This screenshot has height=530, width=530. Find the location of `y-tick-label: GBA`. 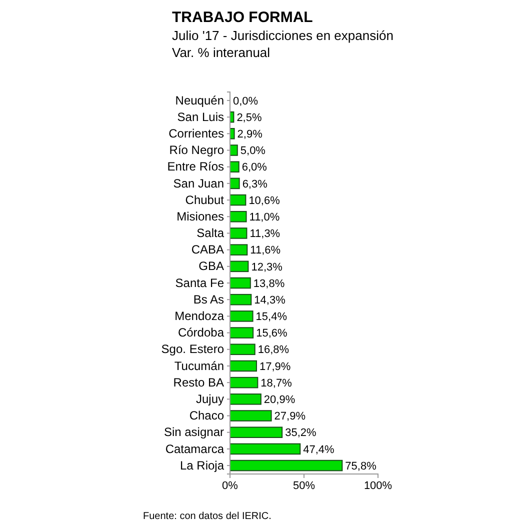

y-tick-label: GBA is located at coordinates (211, 266).